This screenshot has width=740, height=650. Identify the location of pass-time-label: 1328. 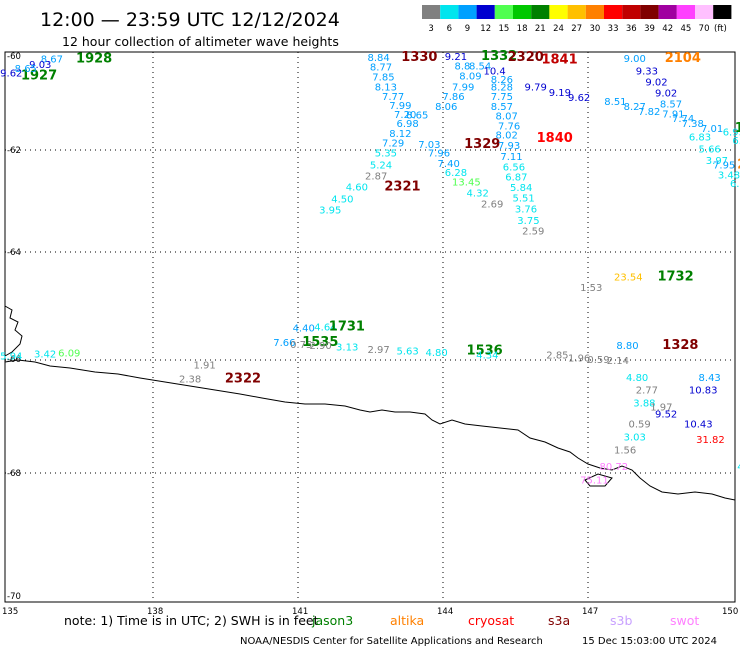
(680, 345).